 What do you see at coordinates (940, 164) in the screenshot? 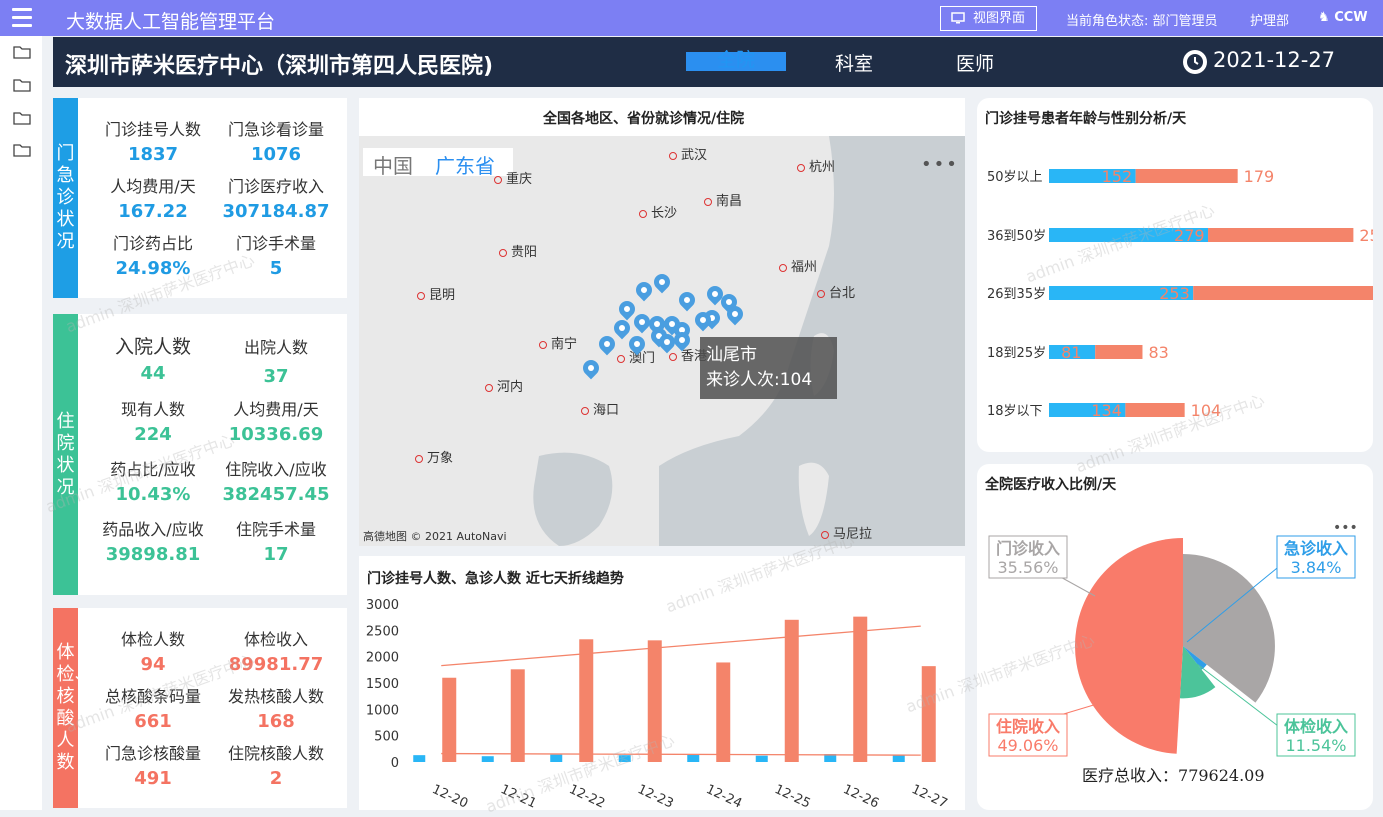
I see `map-more-icon: •••` at bounding box center [940, 164].